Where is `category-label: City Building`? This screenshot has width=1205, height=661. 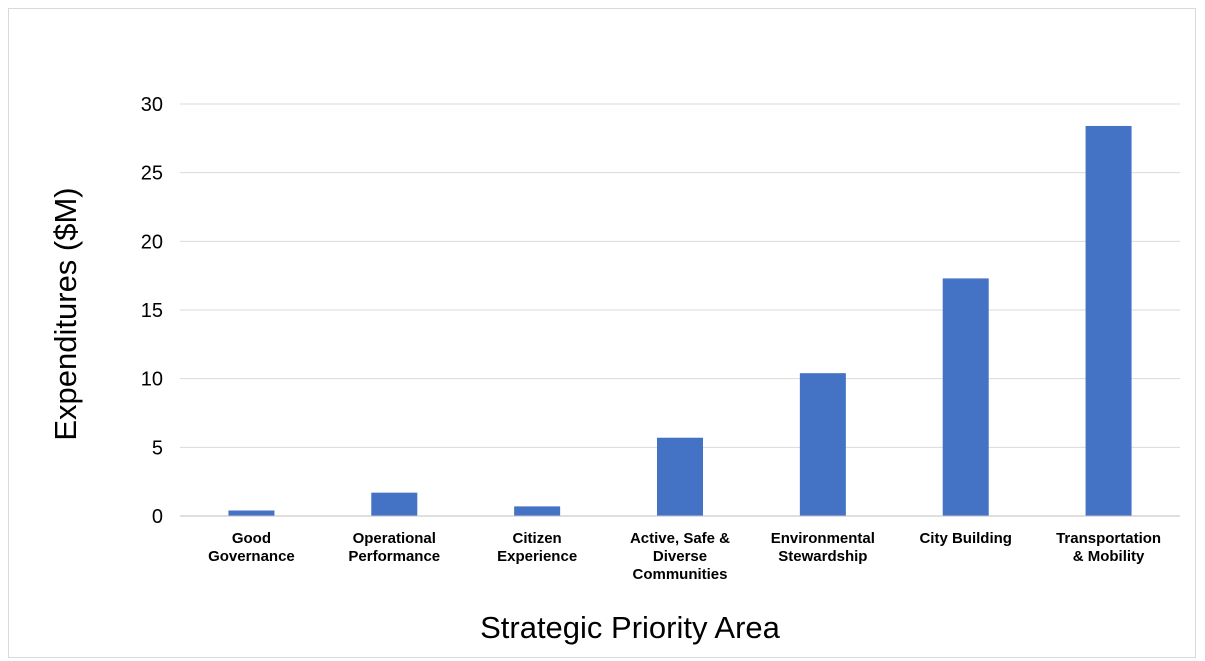
category-label: City Building is located at coordinates (965, 538).